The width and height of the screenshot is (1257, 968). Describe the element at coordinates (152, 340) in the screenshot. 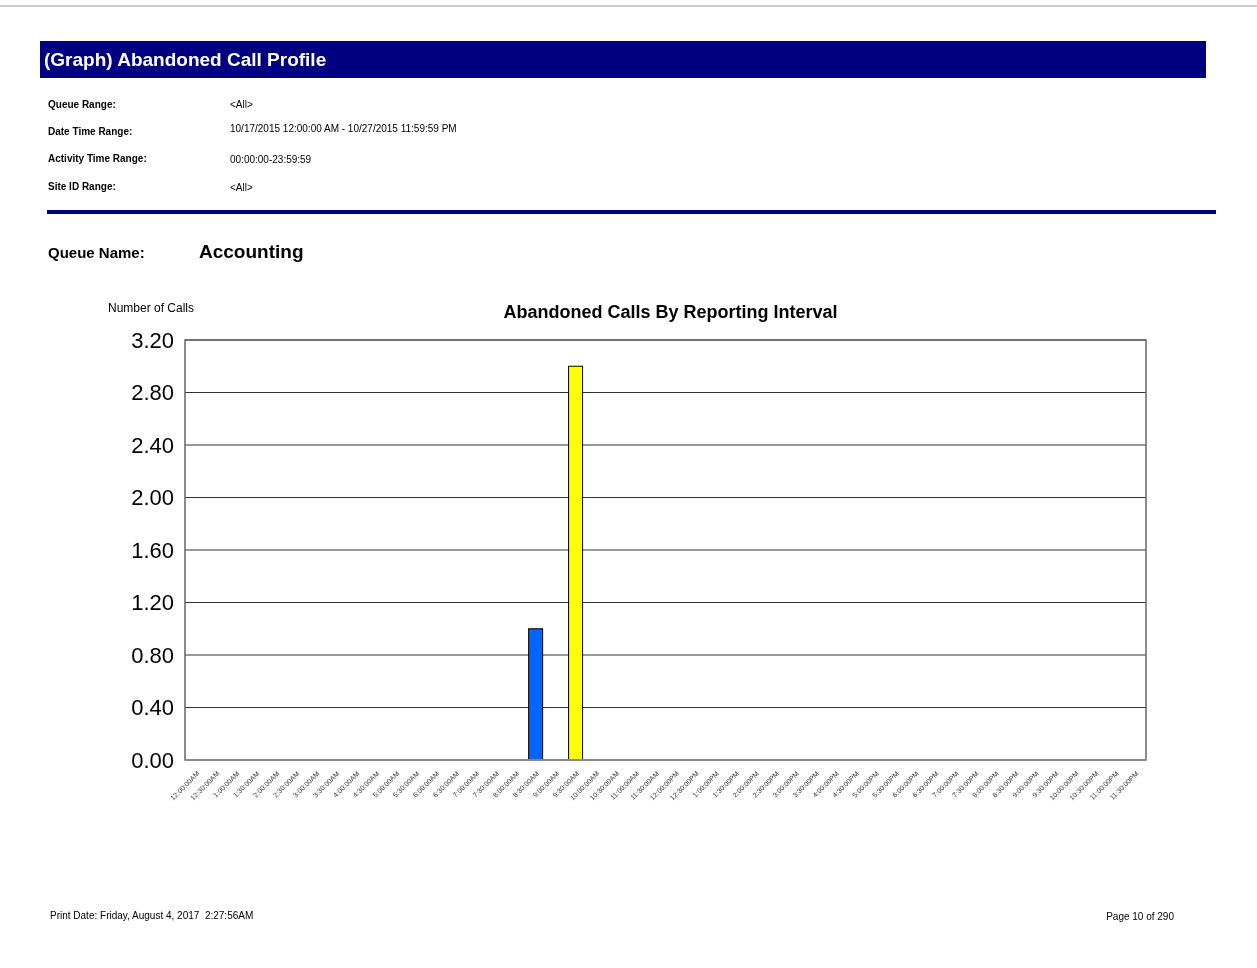

I see `y-tick-label: 3.20` at that location.